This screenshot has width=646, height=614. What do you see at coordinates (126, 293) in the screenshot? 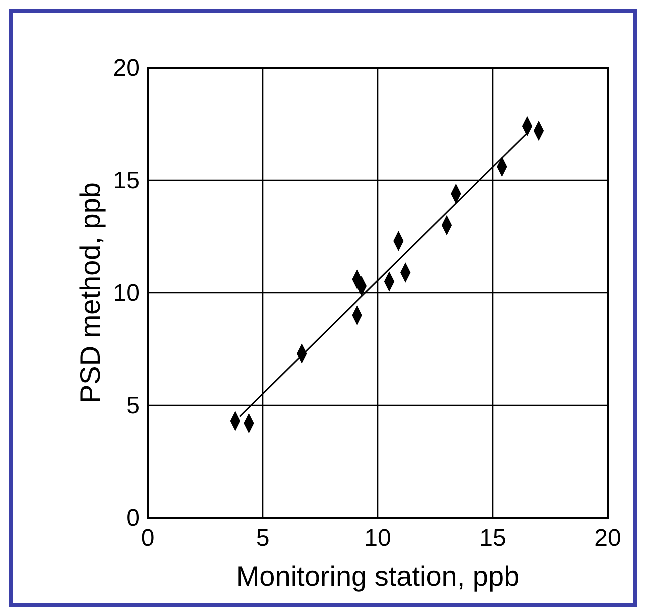
I see `y-tick-label: 10` at bounding box center [126, 293].